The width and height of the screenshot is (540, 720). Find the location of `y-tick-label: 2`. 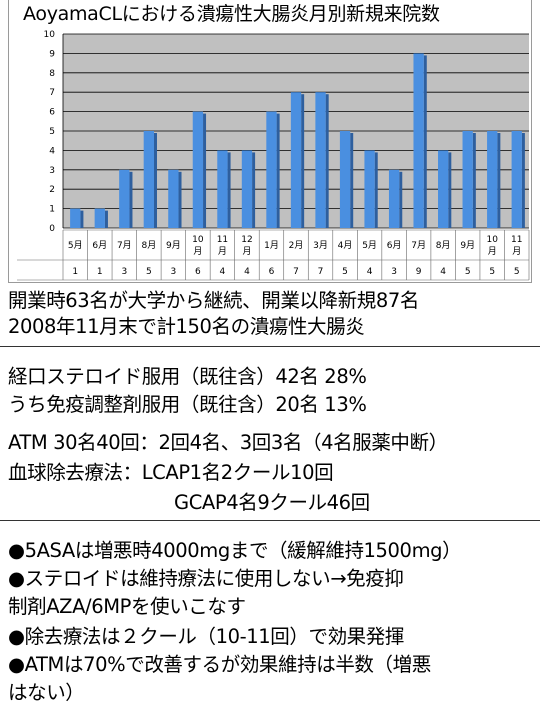

y-tick-label: 2 is located at coordinates (52, 190).